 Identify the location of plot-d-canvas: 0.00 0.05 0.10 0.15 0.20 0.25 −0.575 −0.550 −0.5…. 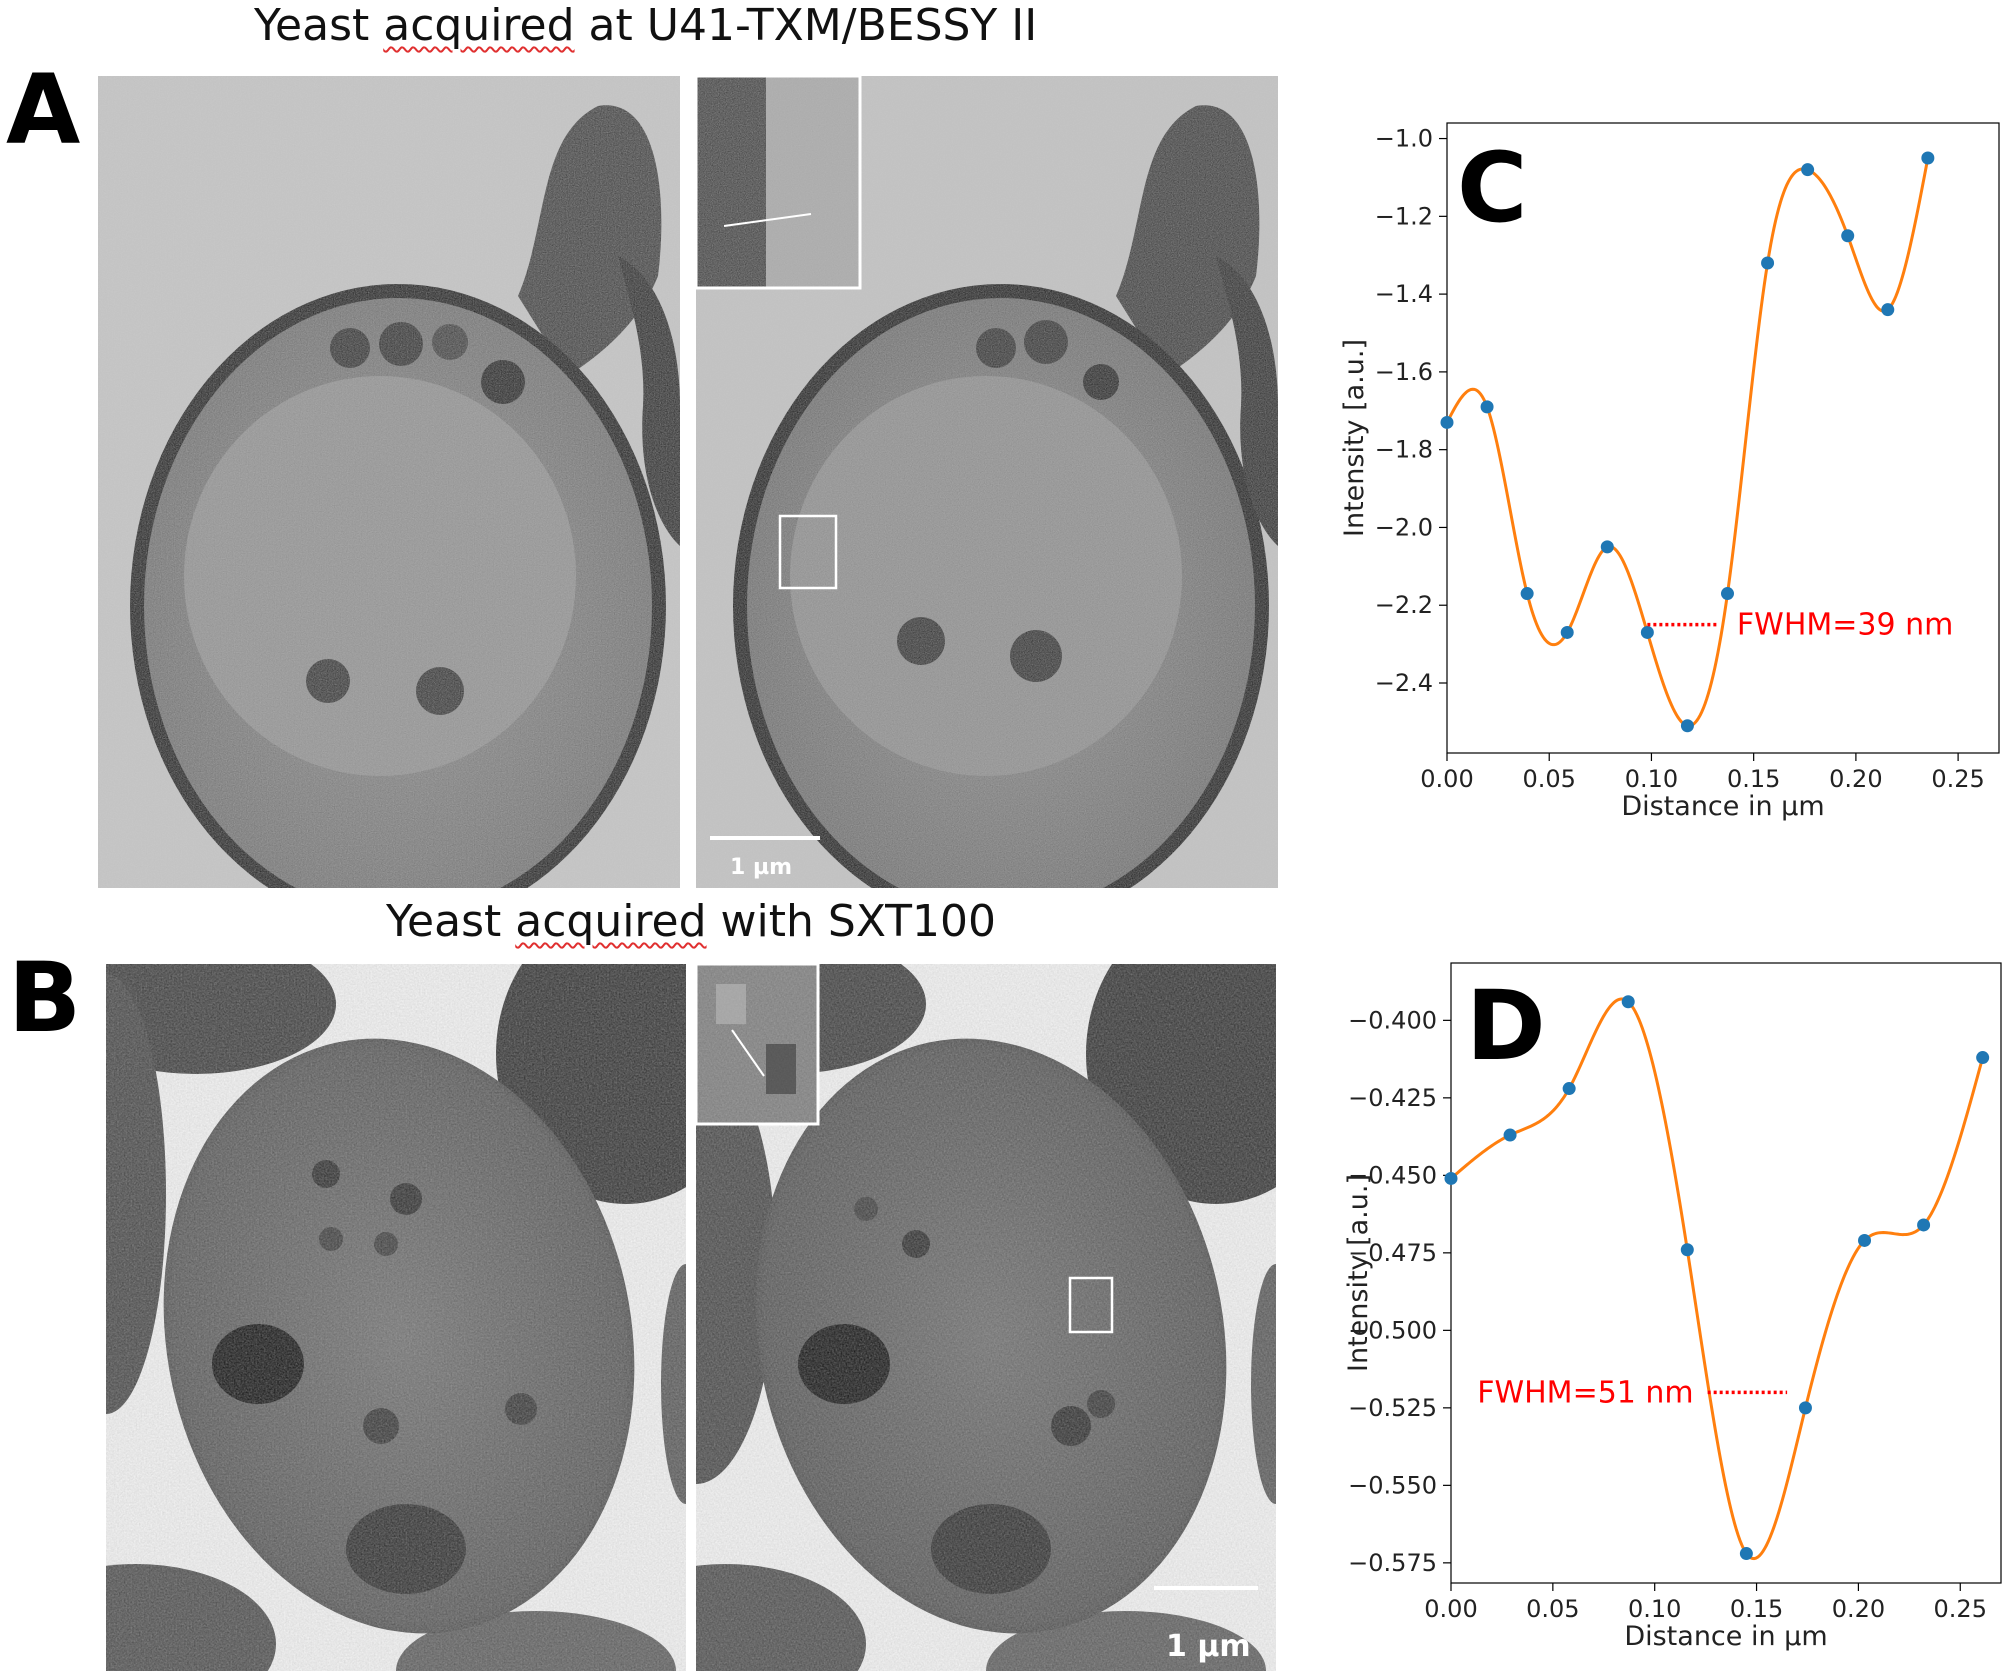
(1672, 1307).